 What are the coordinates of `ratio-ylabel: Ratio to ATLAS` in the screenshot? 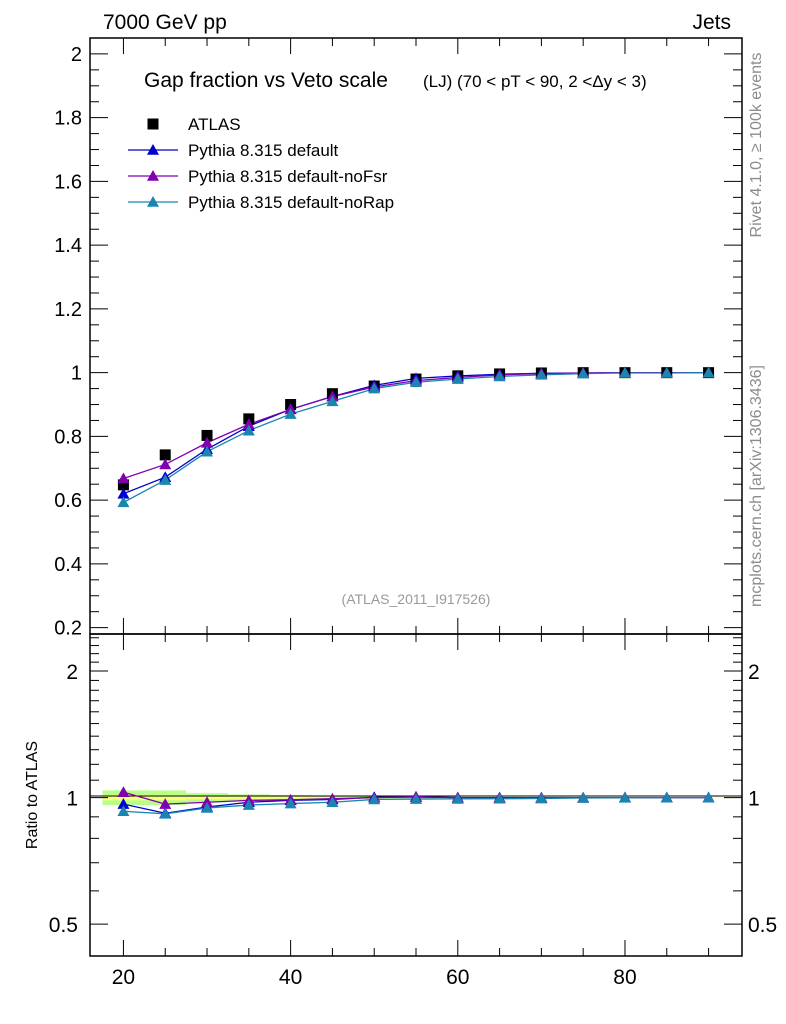 It's located at (32, 795).